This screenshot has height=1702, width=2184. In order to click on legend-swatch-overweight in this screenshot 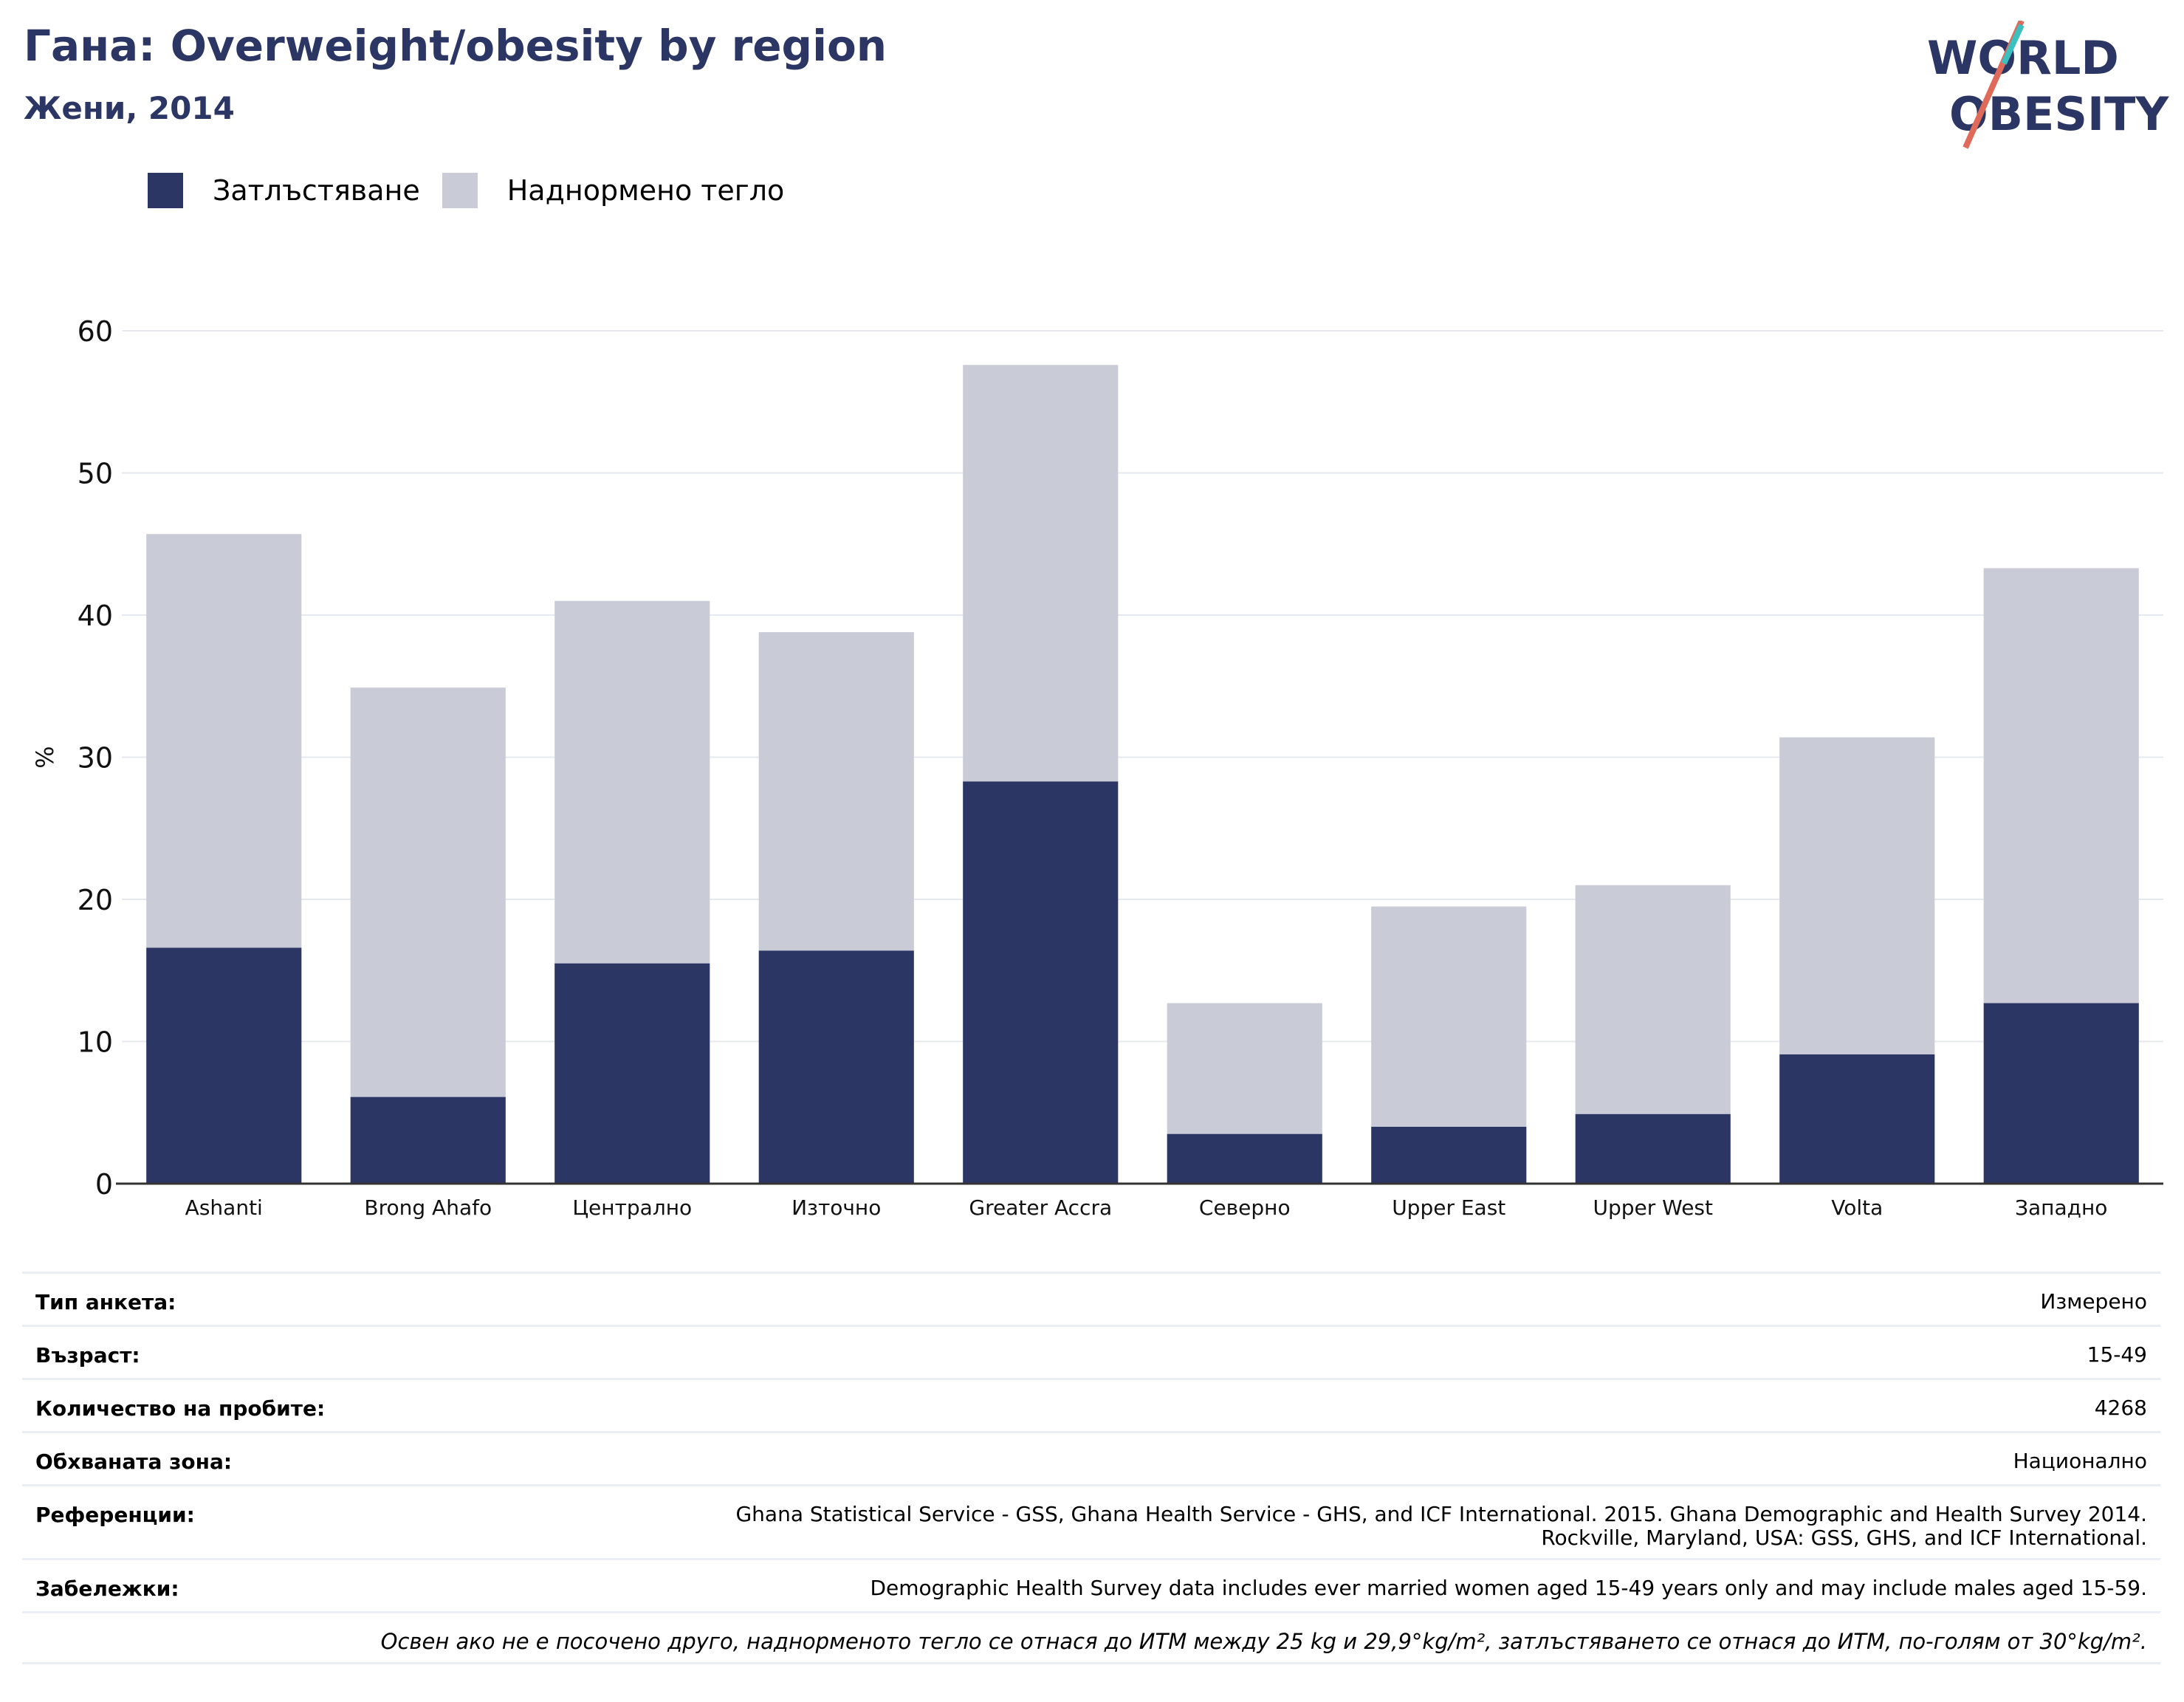, I will do `click(460, 190)`.